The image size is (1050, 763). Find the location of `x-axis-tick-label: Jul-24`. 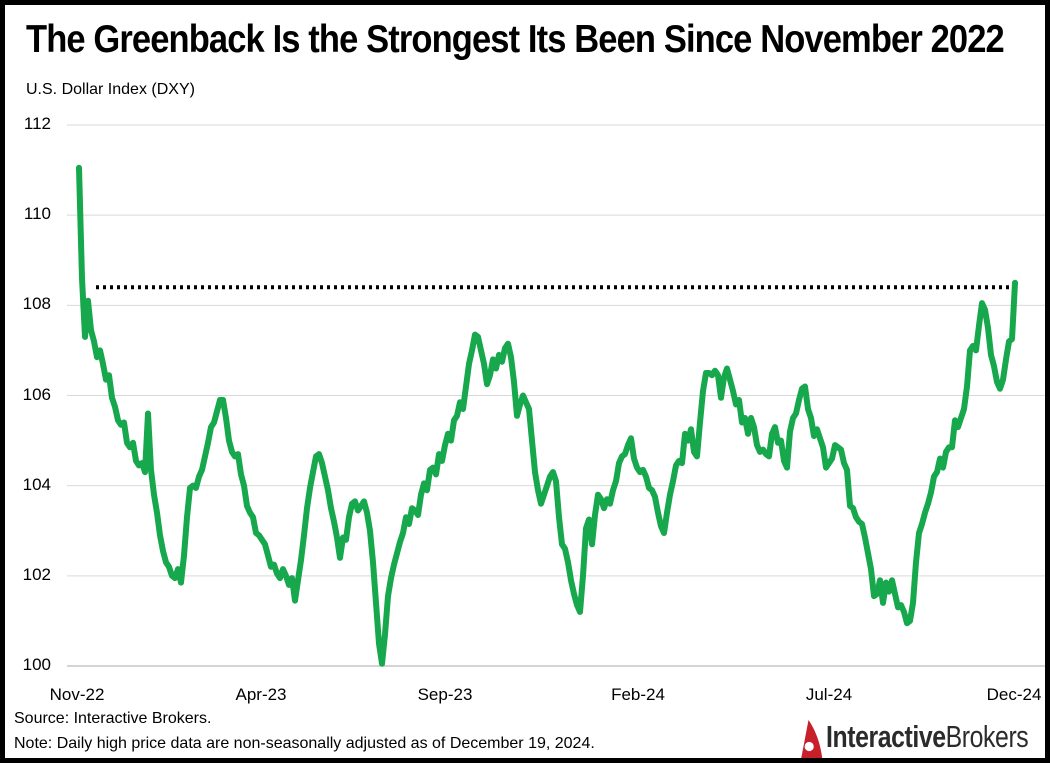

x-axis-tick-label: Jul-24 is located at coordinates (829, 694).